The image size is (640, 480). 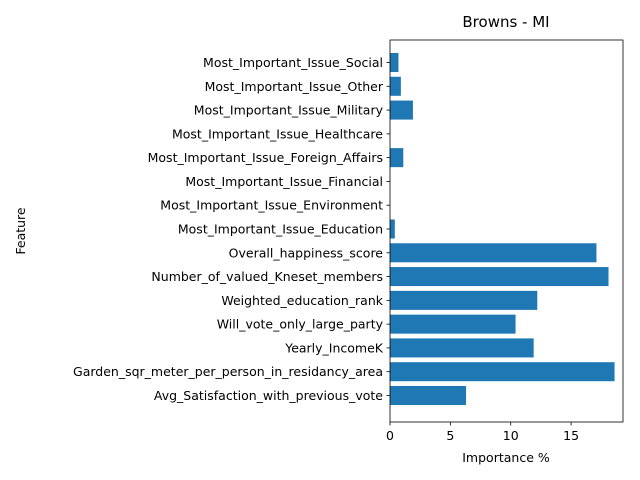 What do you see at coordinates (511, 435) in the screenshot?
I see `x-tick-label: 10` at bounding box center [511, 435].